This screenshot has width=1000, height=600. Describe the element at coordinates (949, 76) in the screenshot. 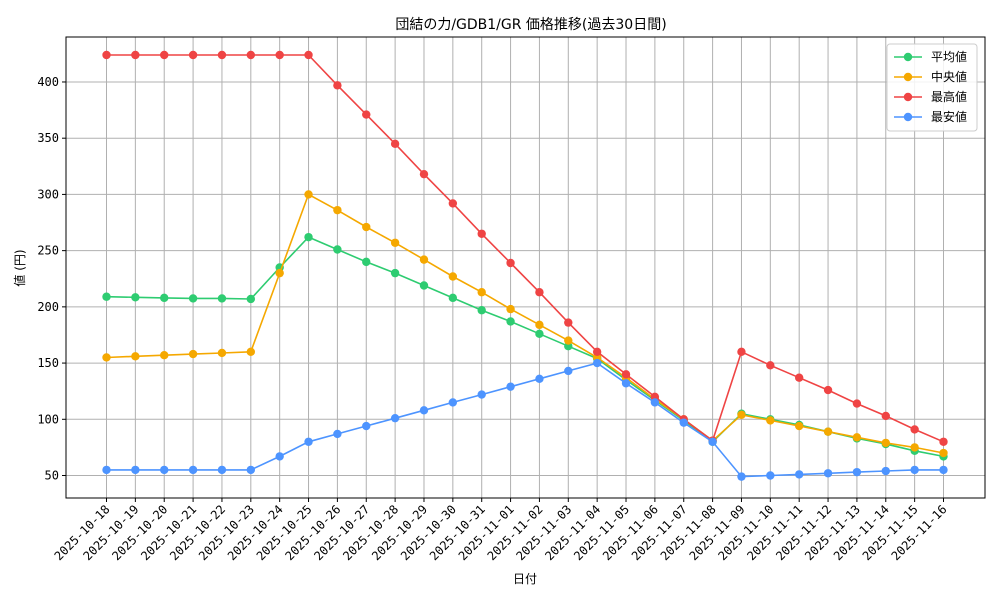

I see `legend-label: 中央値` at that location.